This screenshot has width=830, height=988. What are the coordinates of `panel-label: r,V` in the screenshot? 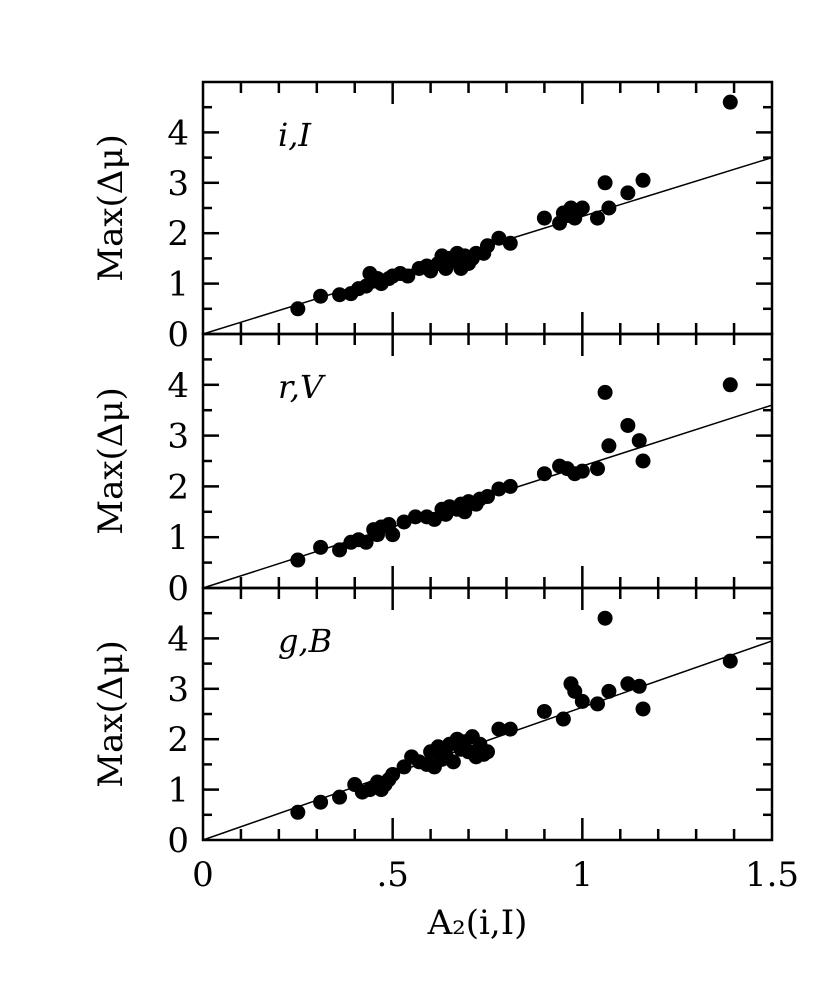 It's located at (302, 387).